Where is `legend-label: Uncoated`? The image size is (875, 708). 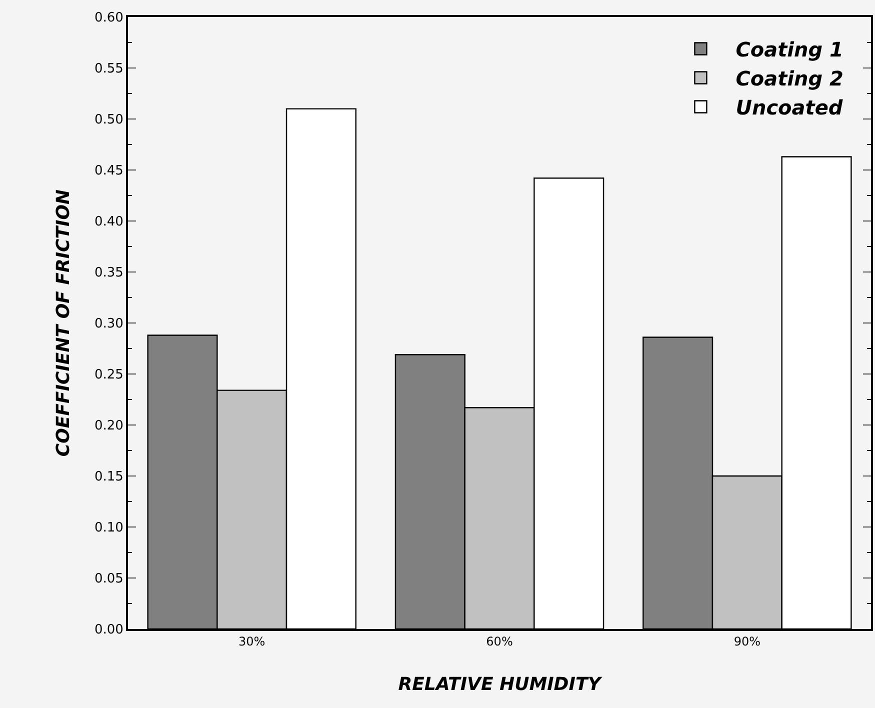
legend-label: Uncoated is located at coordinates (790, 108).